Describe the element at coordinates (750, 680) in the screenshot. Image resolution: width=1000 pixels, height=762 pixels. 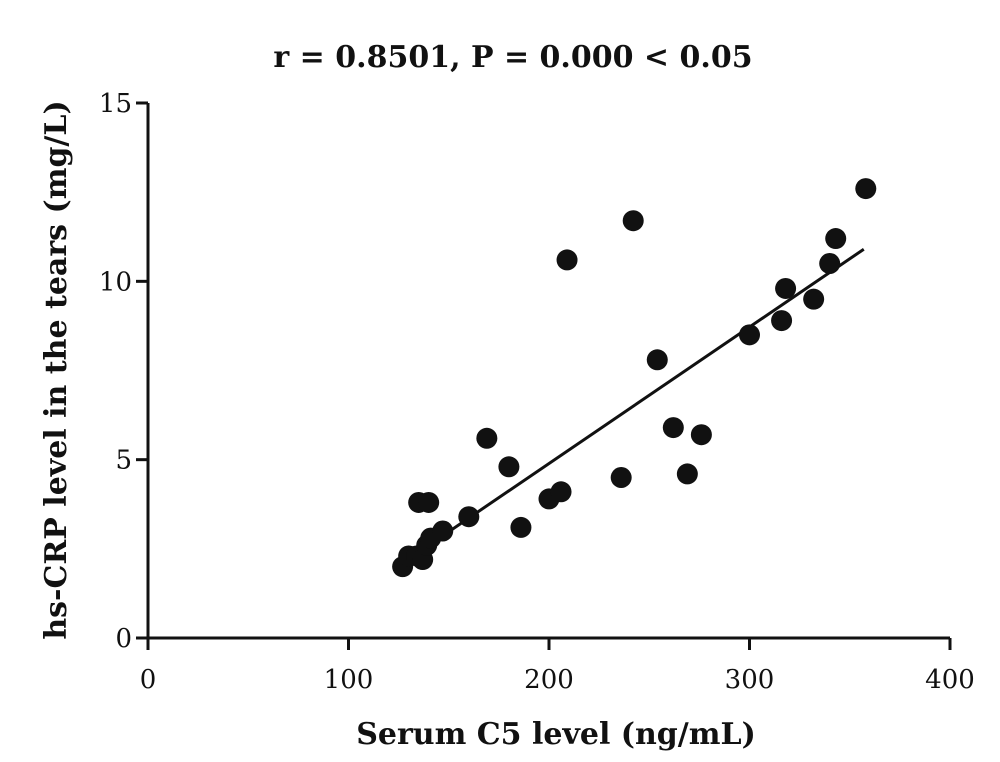
I see `x-tick-label: 300` at that location.